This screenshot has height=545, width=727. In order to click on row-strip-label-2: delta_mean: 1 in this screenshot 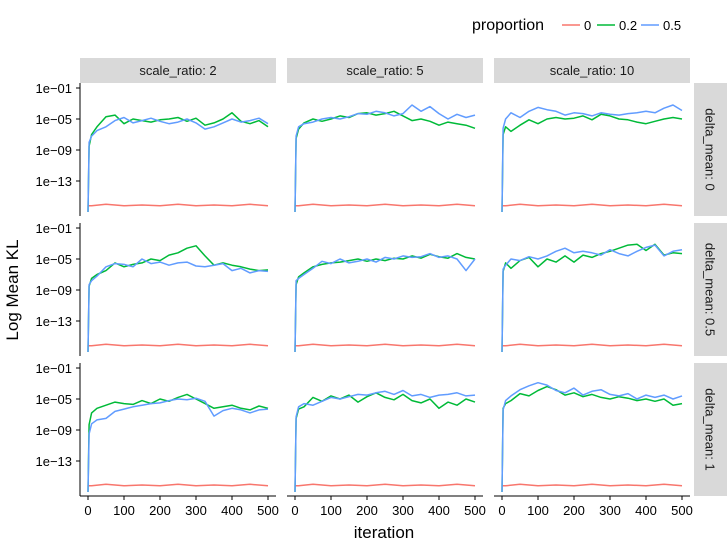, I will do `click(710, 429)`.